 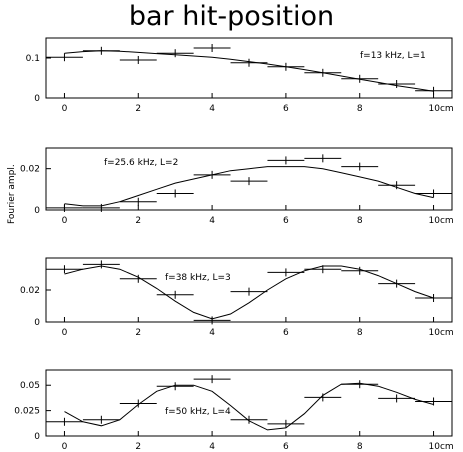 I want to click on panel-4-xtick-label-4: 8, so click(x=360, y=447).